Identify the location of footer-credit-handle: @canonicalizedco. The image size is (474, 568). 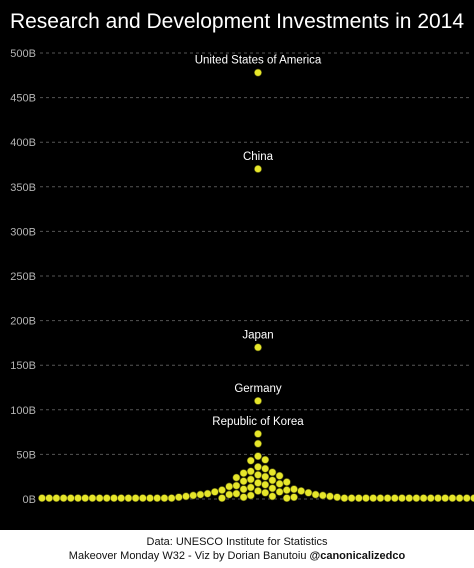
(357, 556).